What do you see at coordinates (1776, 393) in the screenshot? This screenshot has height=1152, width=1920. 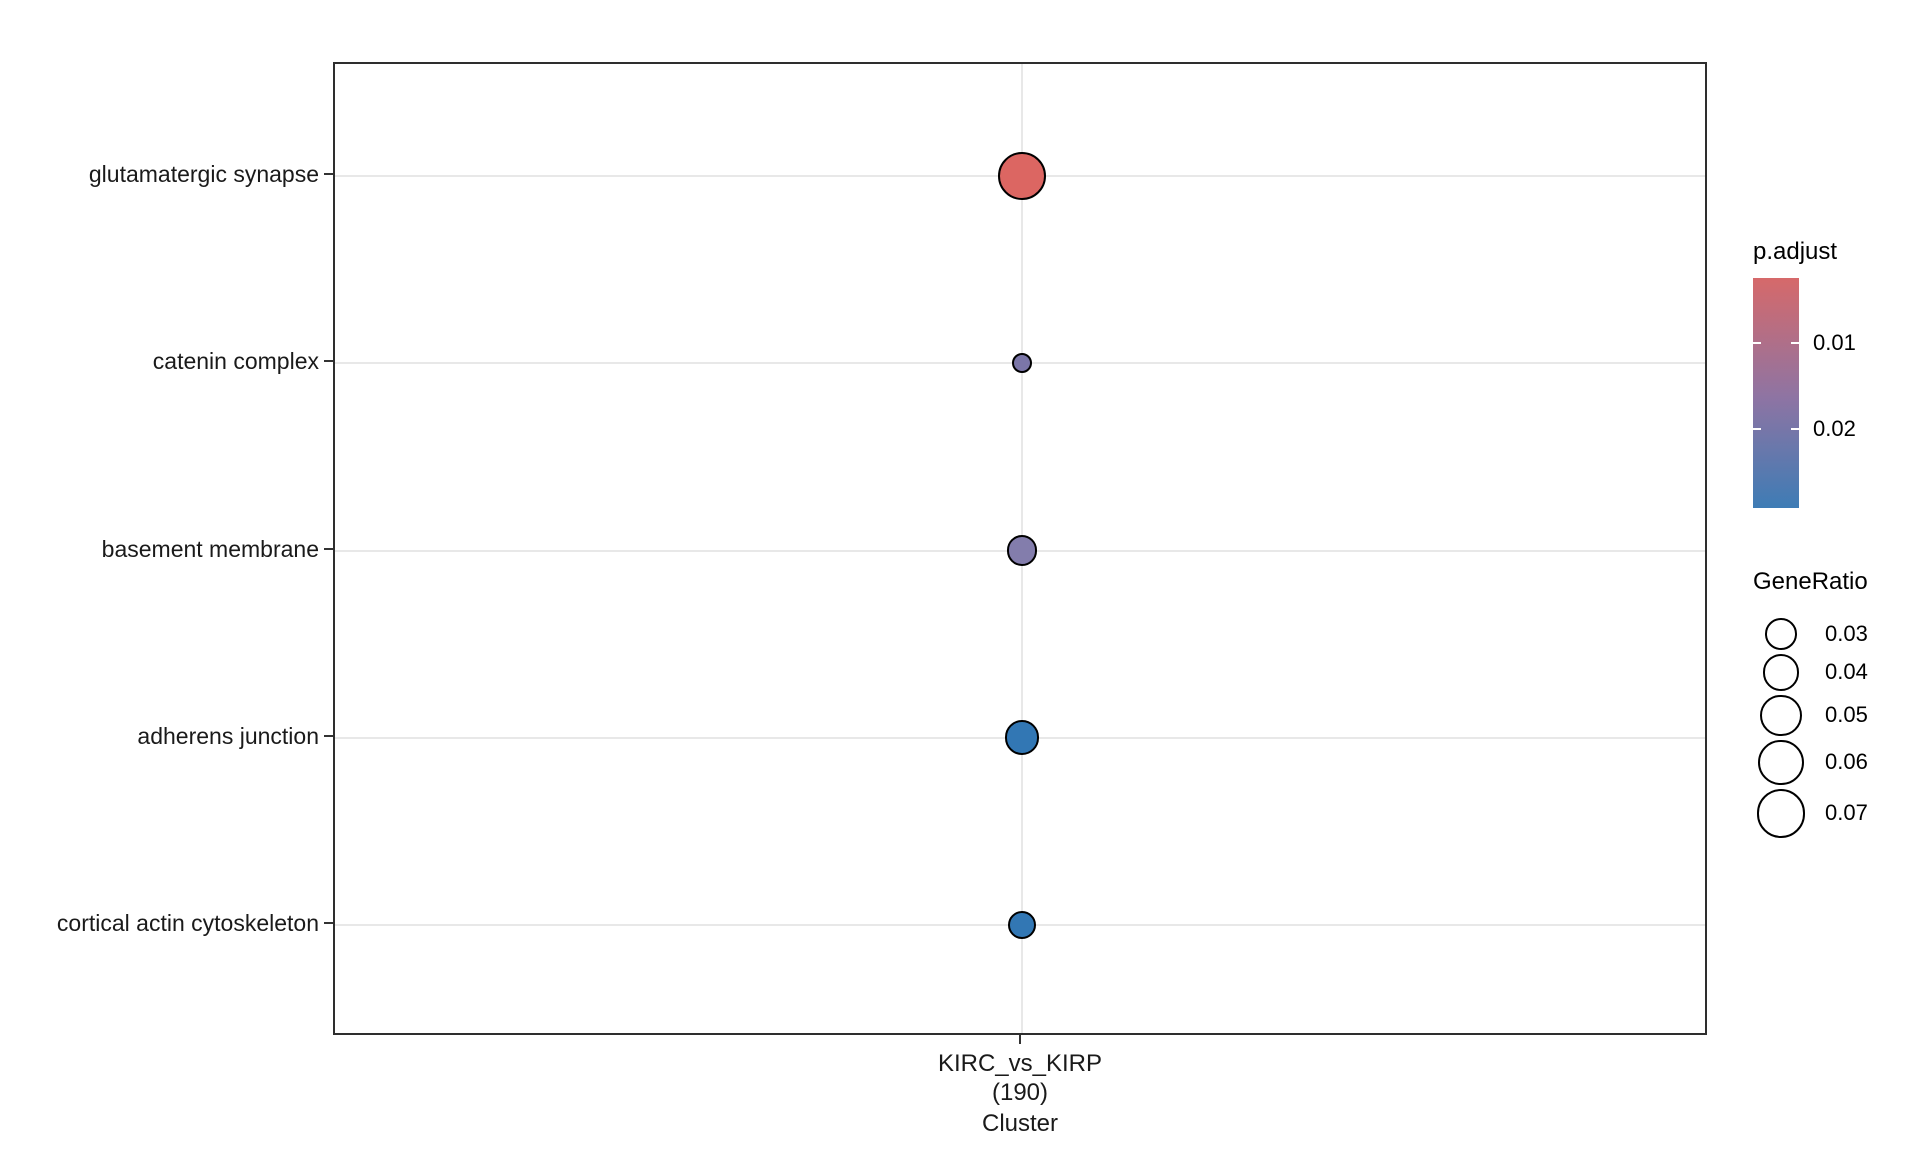 I see `color-gradient-bar` at bounding box center [1776, 393].